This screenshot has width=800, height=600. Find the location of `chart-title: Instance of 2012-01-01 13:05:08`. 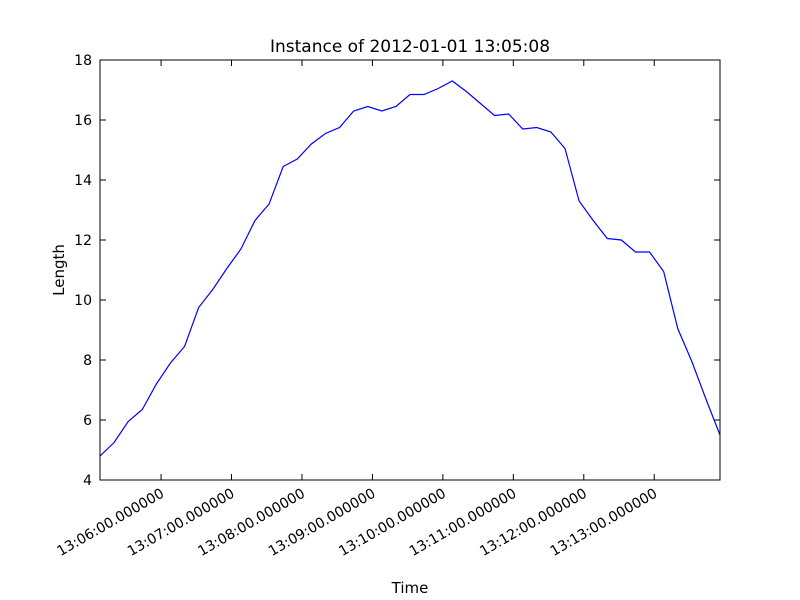

chart-title: Instance of 2012-01-01 13:05:08 is located at coordinates (410, 47).